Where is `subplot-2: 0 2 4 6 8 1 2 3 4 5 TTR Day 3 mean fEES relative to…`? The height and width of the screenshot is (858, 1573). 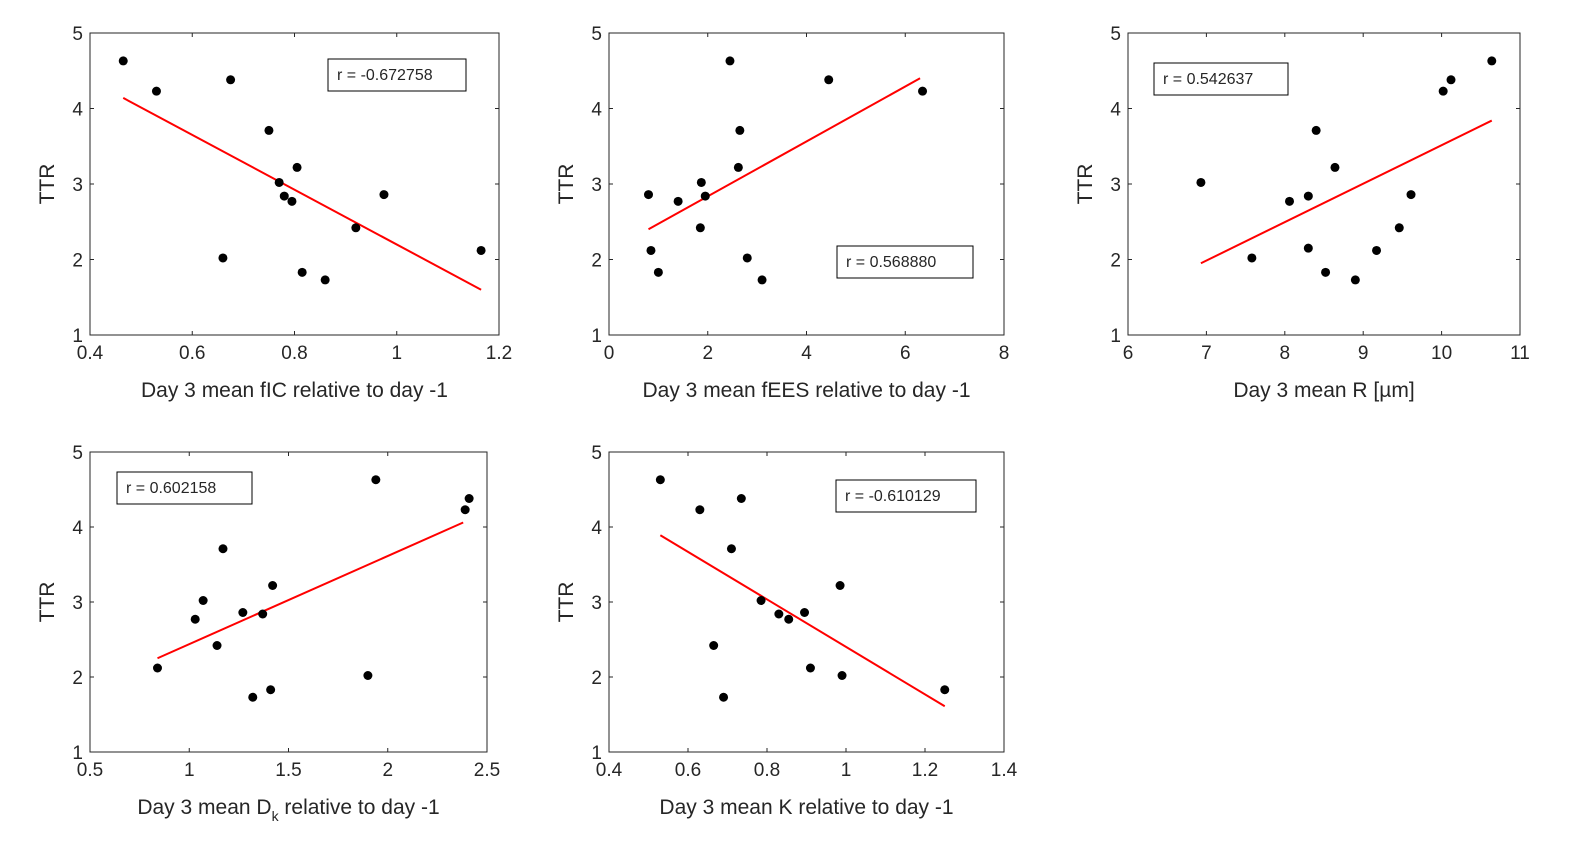
subplot-2: 0 2 4 6 8 1 2 3 4 5 TTR Day 3 mean fEES relative to… is located at coordinates (782, 213).